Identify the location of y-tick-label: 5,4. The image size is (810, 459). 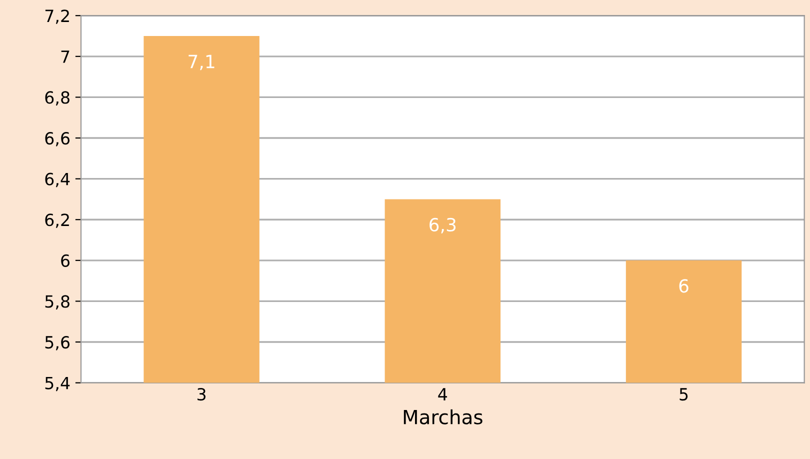
(57, 384).